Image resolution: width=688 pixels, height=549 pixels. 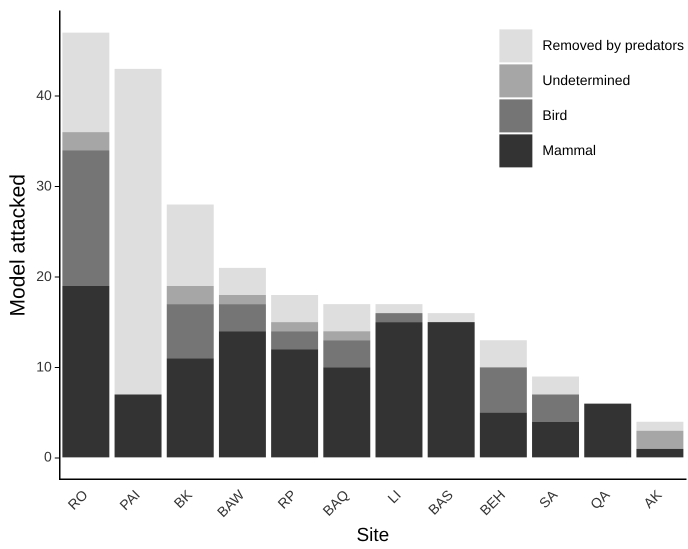 I want to click on legend-label: Mammal, so click(x=569, y=150).